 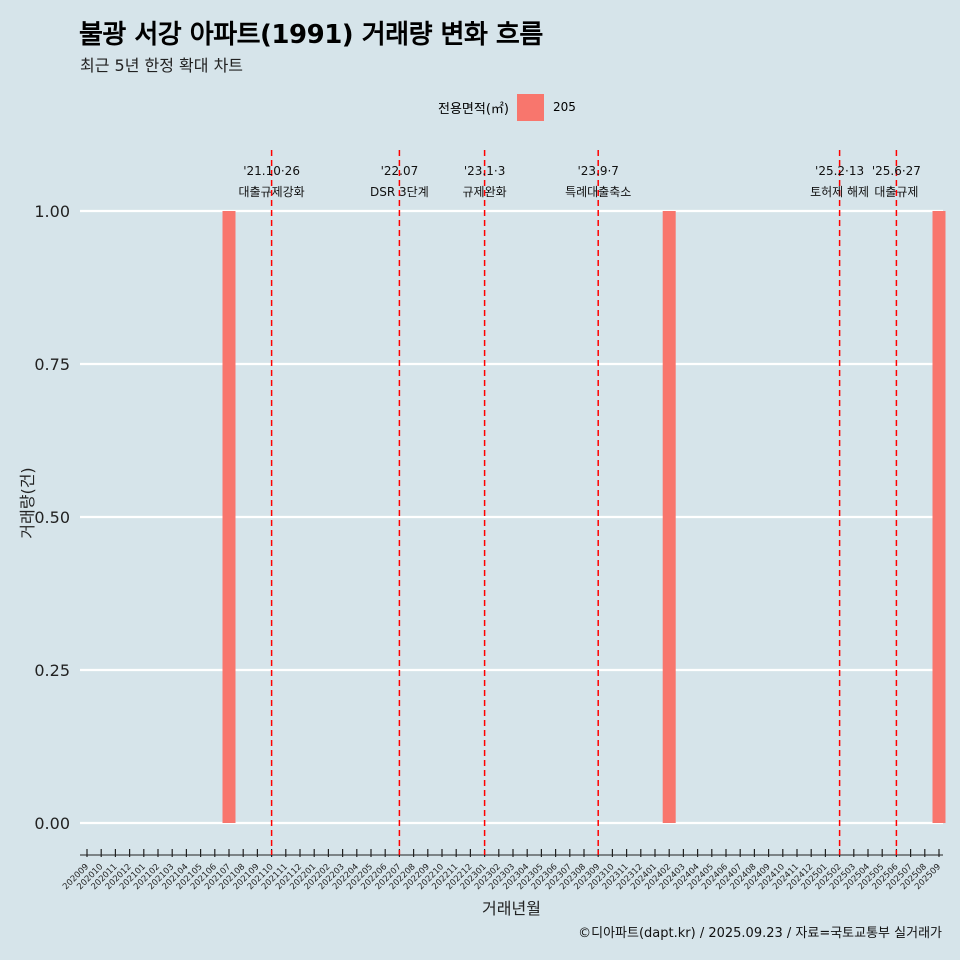 What do you see at coordinates (52, 823) in the screenshot?
I see `y-tick-label: 0.00` at bounding box center [52, 823].